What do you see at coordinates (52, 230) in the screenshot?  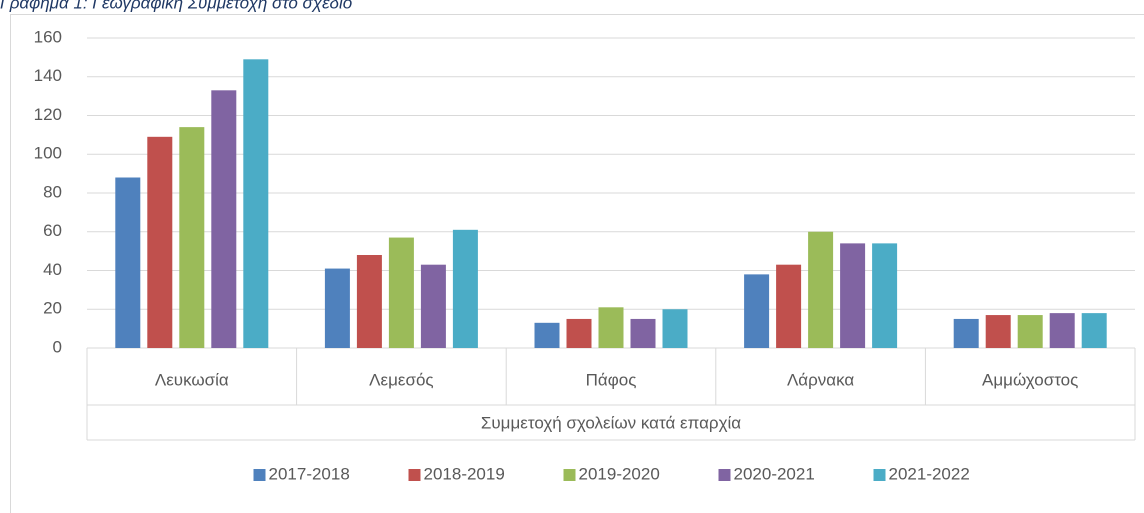 I see `y-tick-label: 60` at bounding box center [52, 230].